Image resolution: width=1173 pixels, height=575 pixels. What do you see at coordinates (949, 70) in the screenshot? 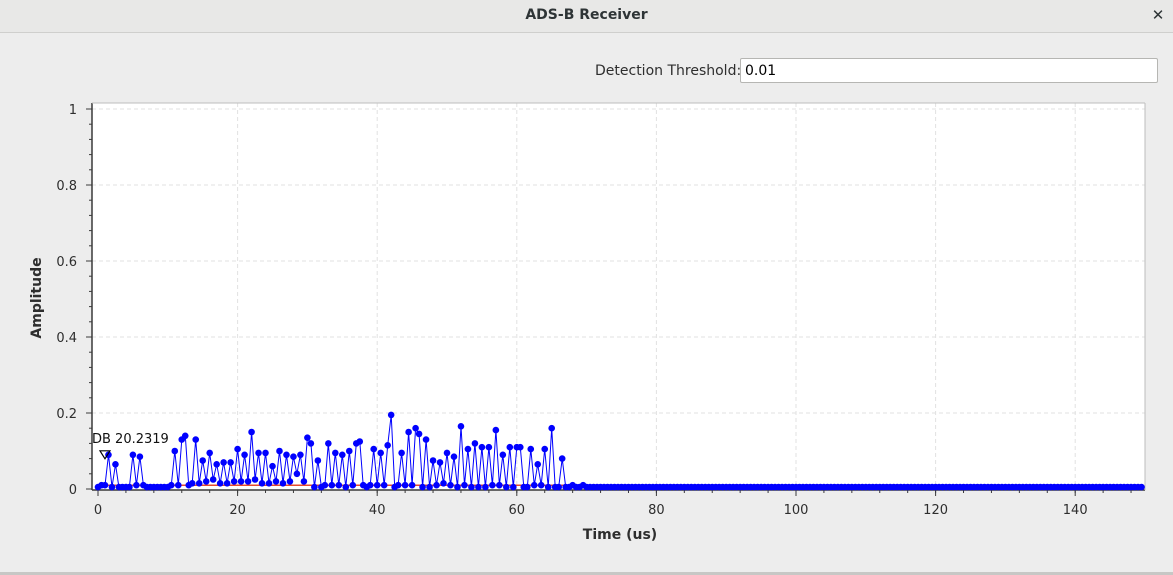
I see `threshold-input` at bounding box center [949, 70].